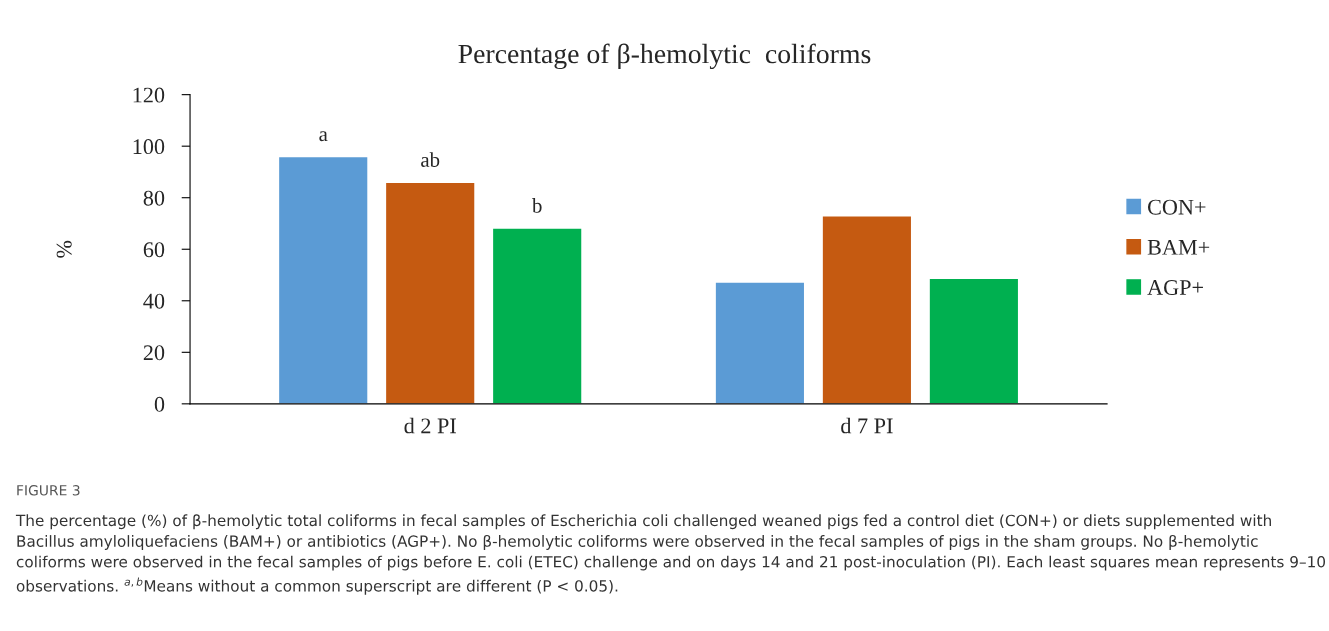 Image resolution: width=1329 pixels, height=631 pixels. I want to click on y-tick-label: 0, so click(159, 404).